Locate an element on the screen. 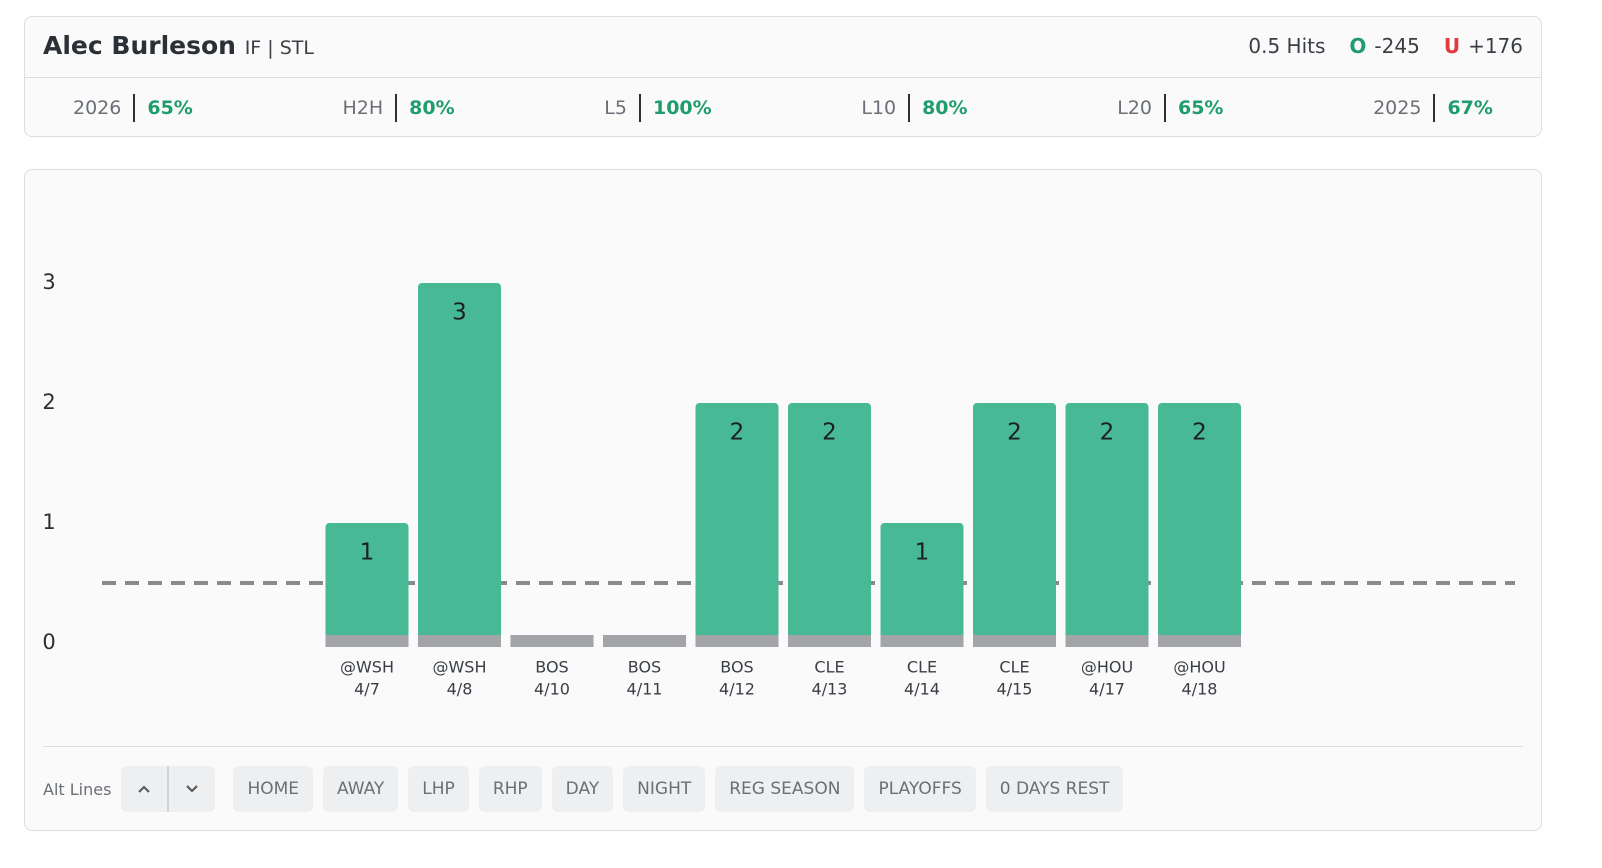 The width and height of the screenshot is (1602, 868). hit-rate-value: 67% is located at coordinates (1470, 108).